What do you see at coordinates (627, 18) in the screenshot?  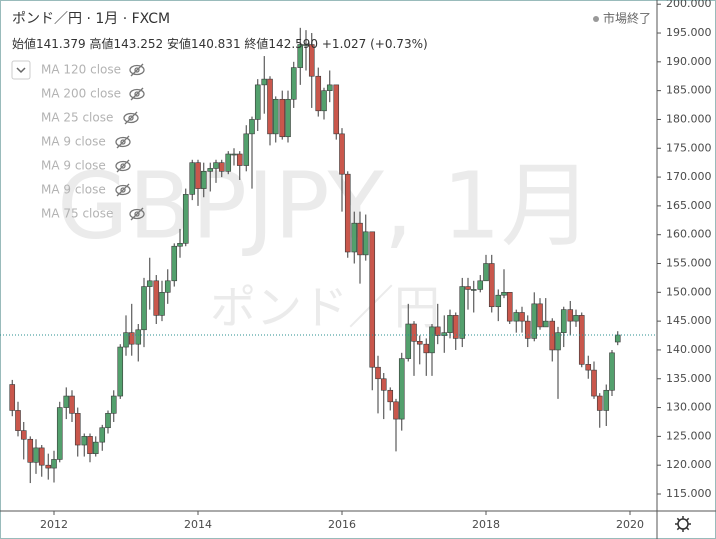 I see `status: 市場終了` at bounding box center [627, 18].